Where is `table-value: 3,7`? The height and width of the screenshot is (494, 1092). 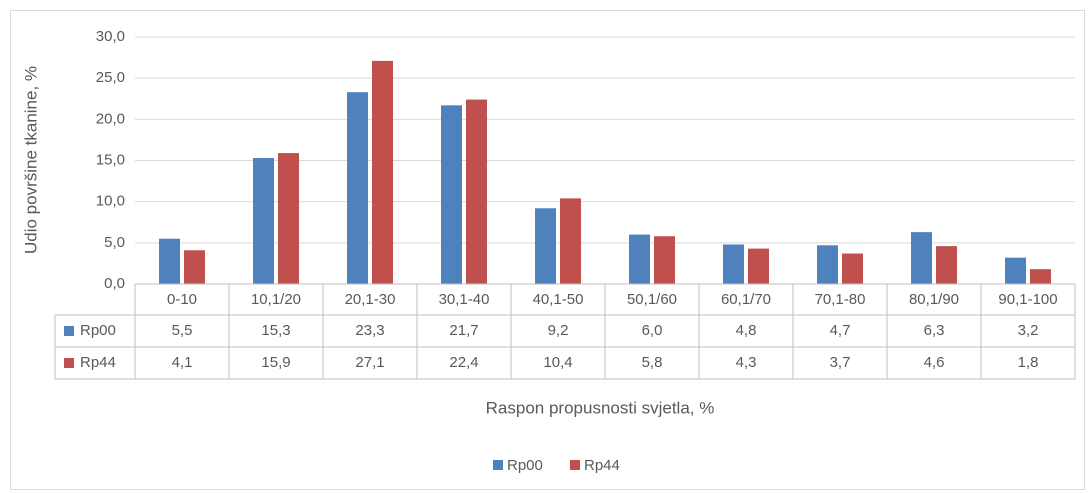 table-value: 3,7 is located at coordinates (840, 362).